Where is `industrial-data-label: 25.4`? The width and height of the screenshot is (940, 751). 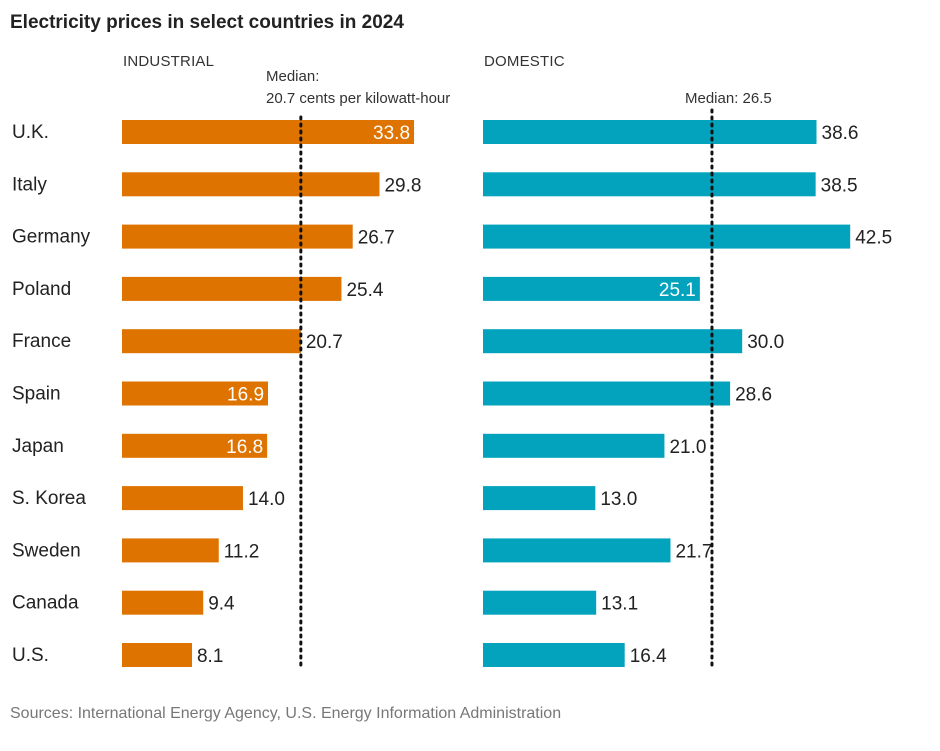 industrial-data-label: 25.4 is located at coordinates (364, 290).